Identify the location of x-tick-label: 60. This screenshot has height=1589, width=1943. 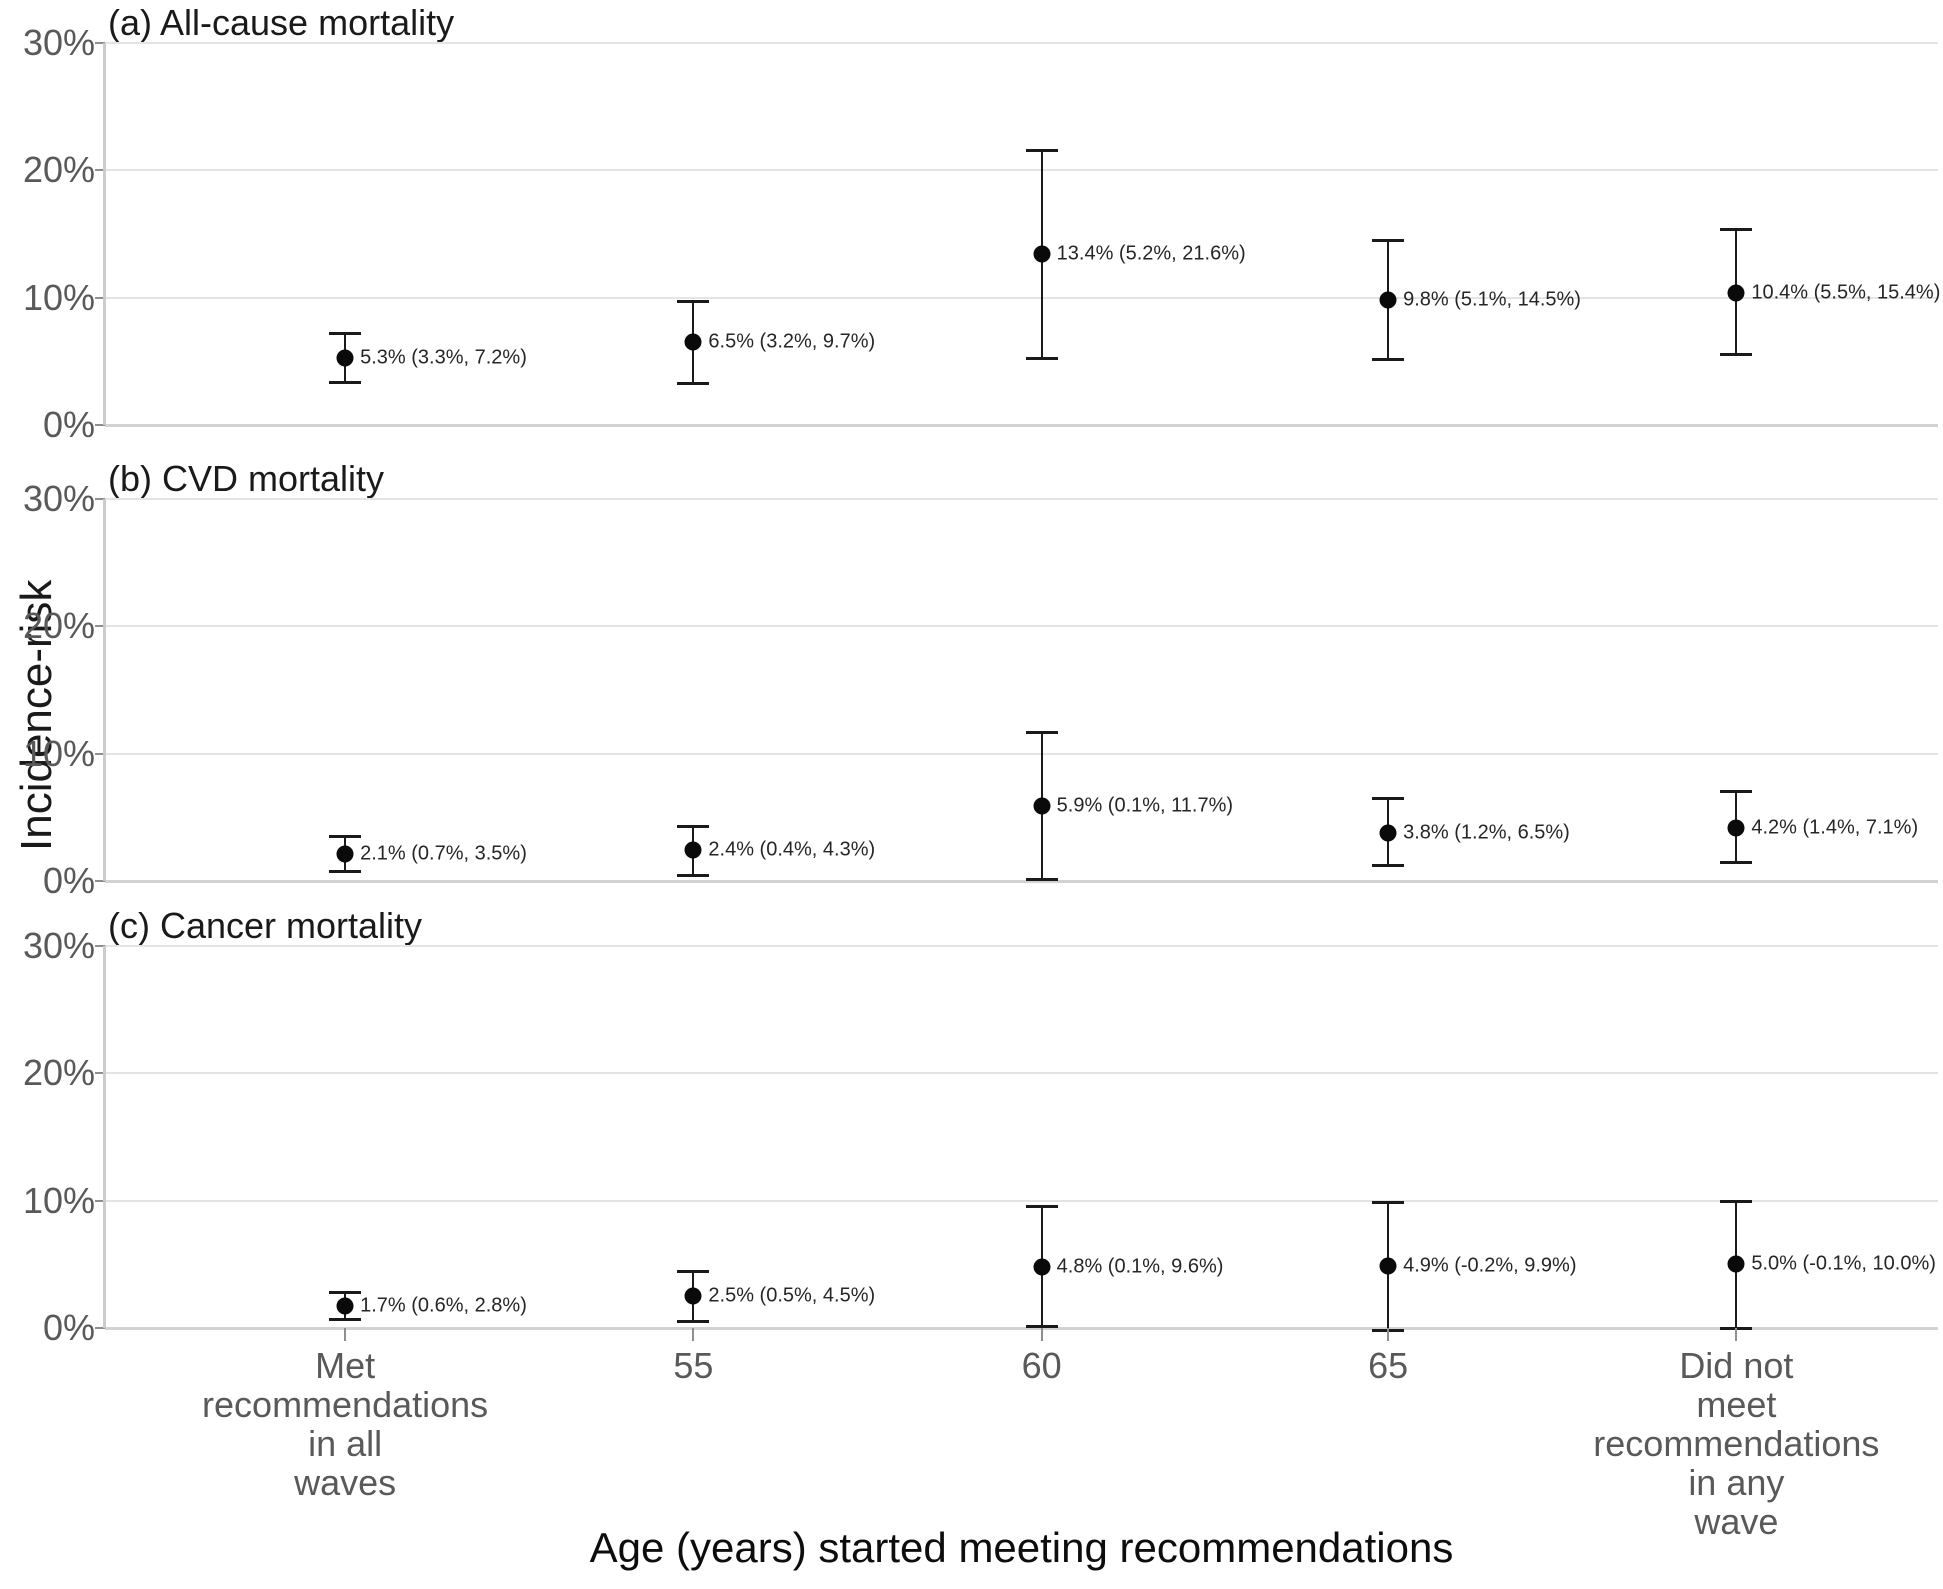
(1042, 1365).